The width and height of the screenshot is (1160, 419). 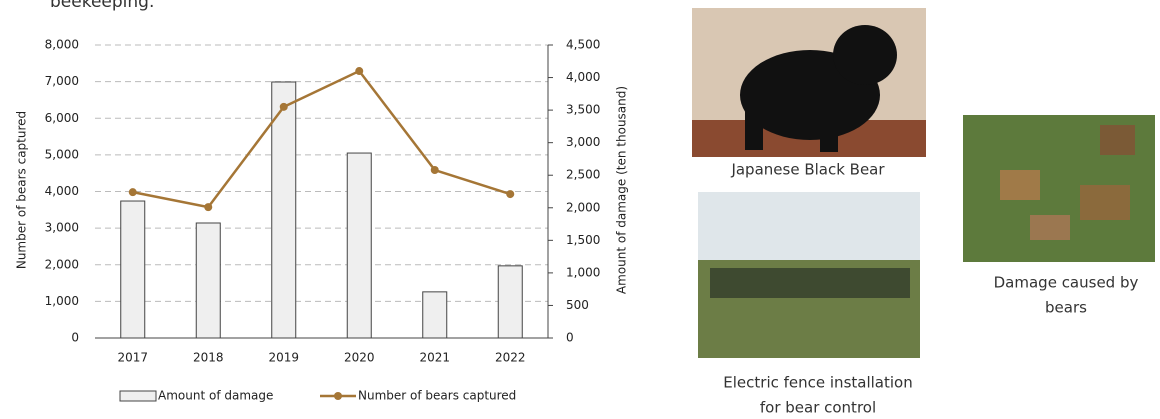 I want to click on x-tick-label: 2022, so click(x=510, y=358).